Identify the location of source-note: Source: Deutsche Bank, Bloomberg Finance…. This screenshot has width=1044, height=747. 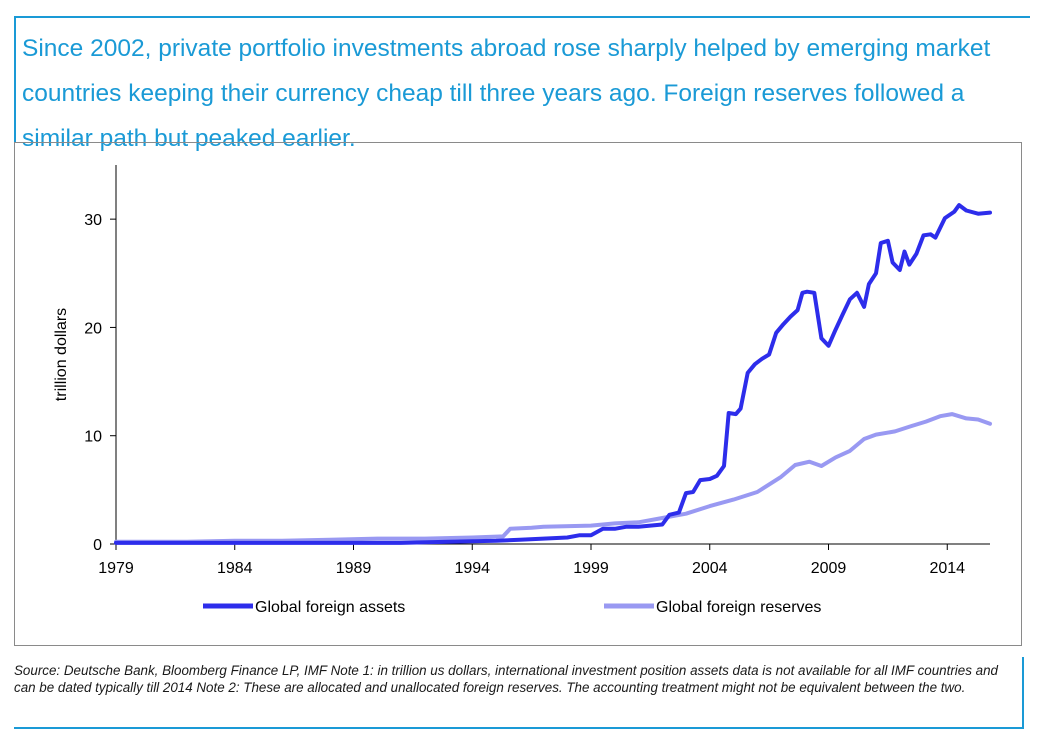
(506, 679).